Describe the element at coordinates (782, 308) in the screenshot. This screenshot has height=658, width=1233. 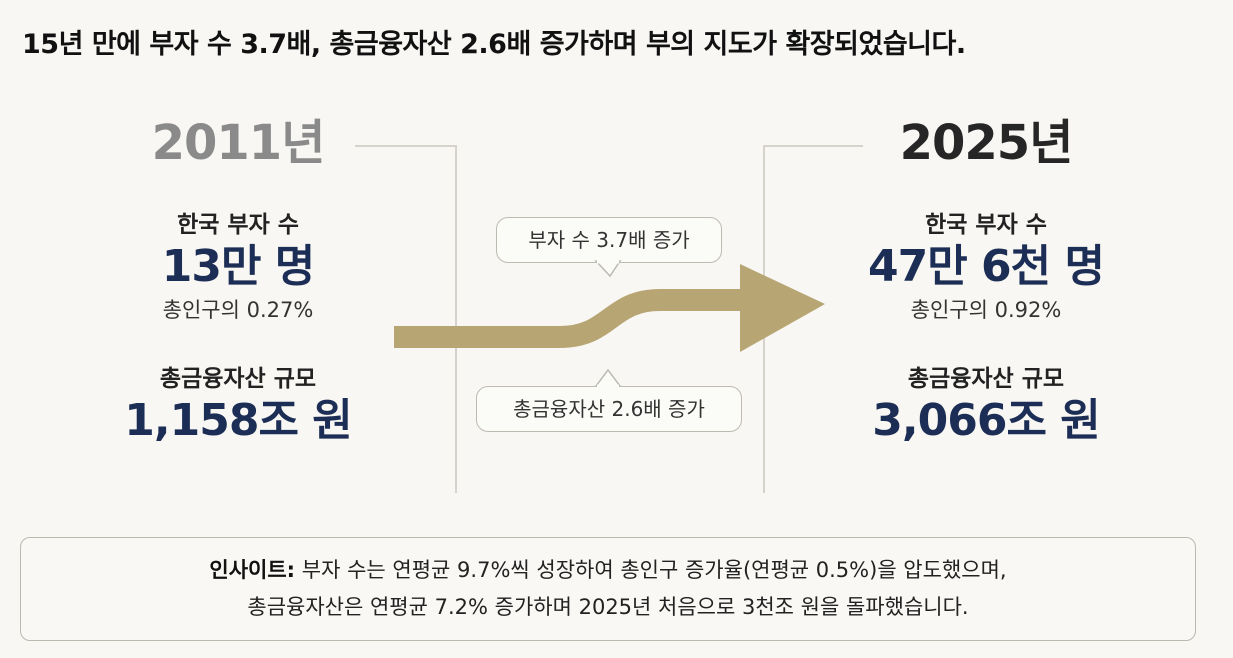
I see `growth-arrow-head` at that location.